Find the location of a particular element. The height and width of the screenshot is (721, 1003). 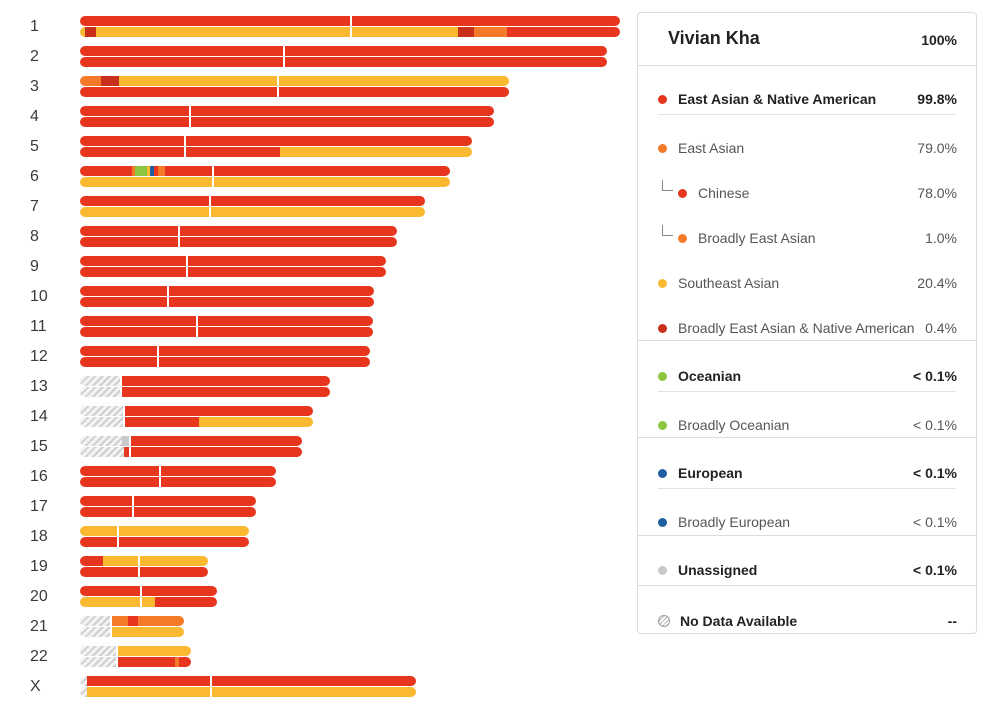

ancestry-row: Unassigned < 0.1% is located at coordinates (807, 571).